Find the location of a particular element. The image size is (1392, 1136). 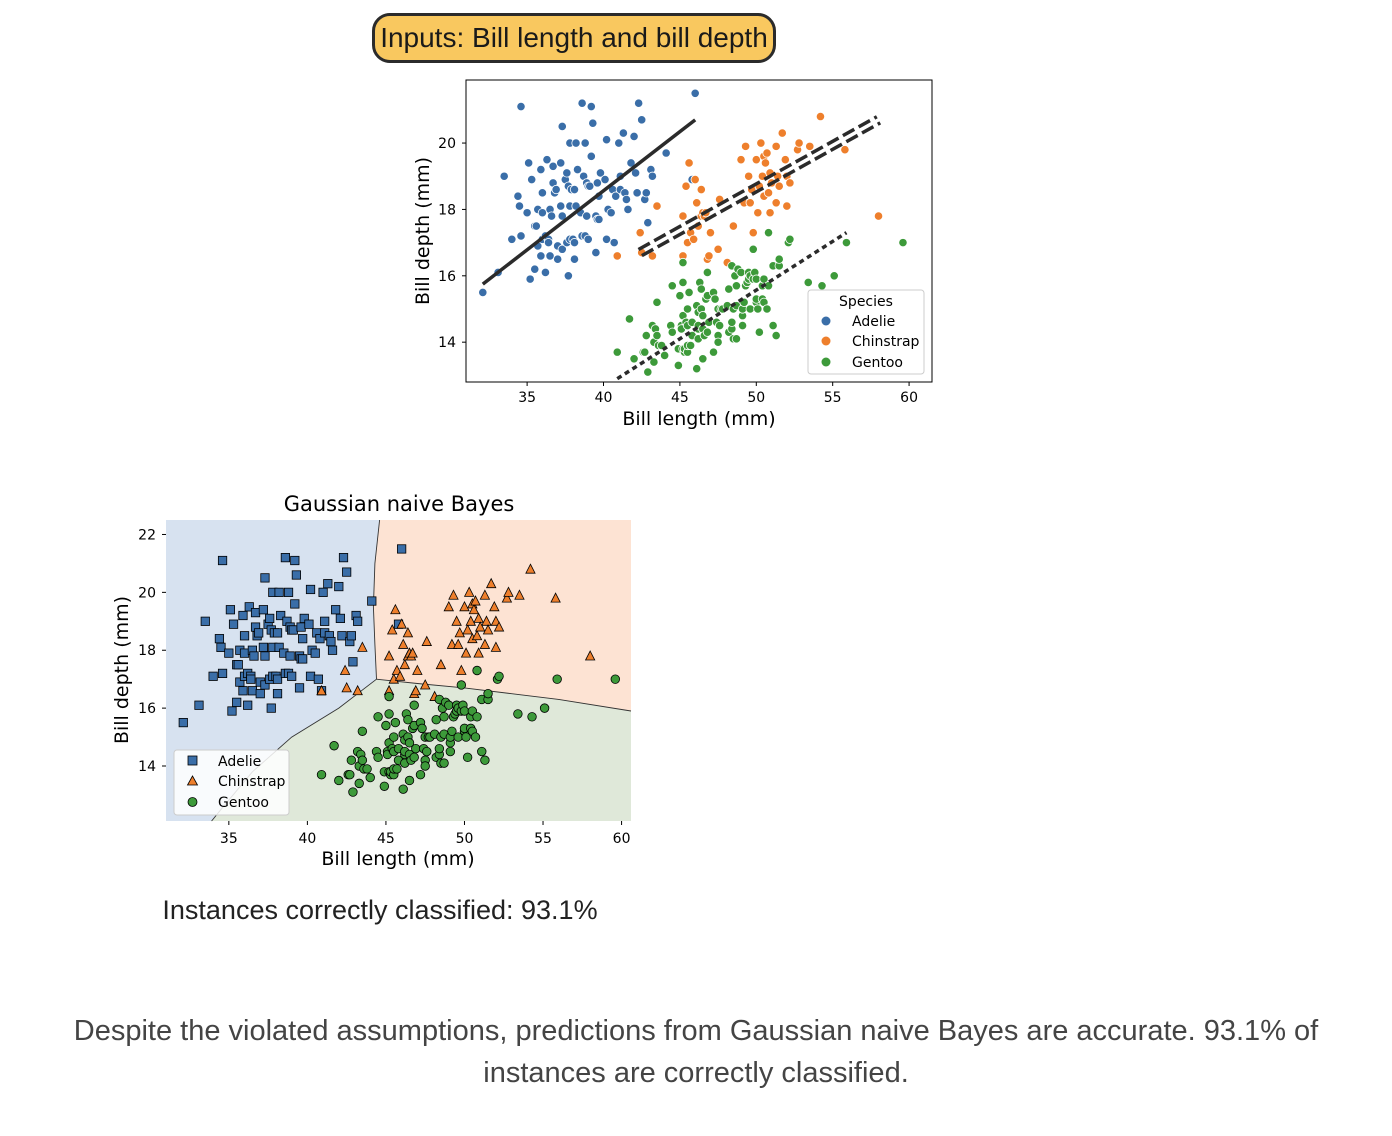

x-axis-label: Bill length (mm) is located at coordinates (698, 419).